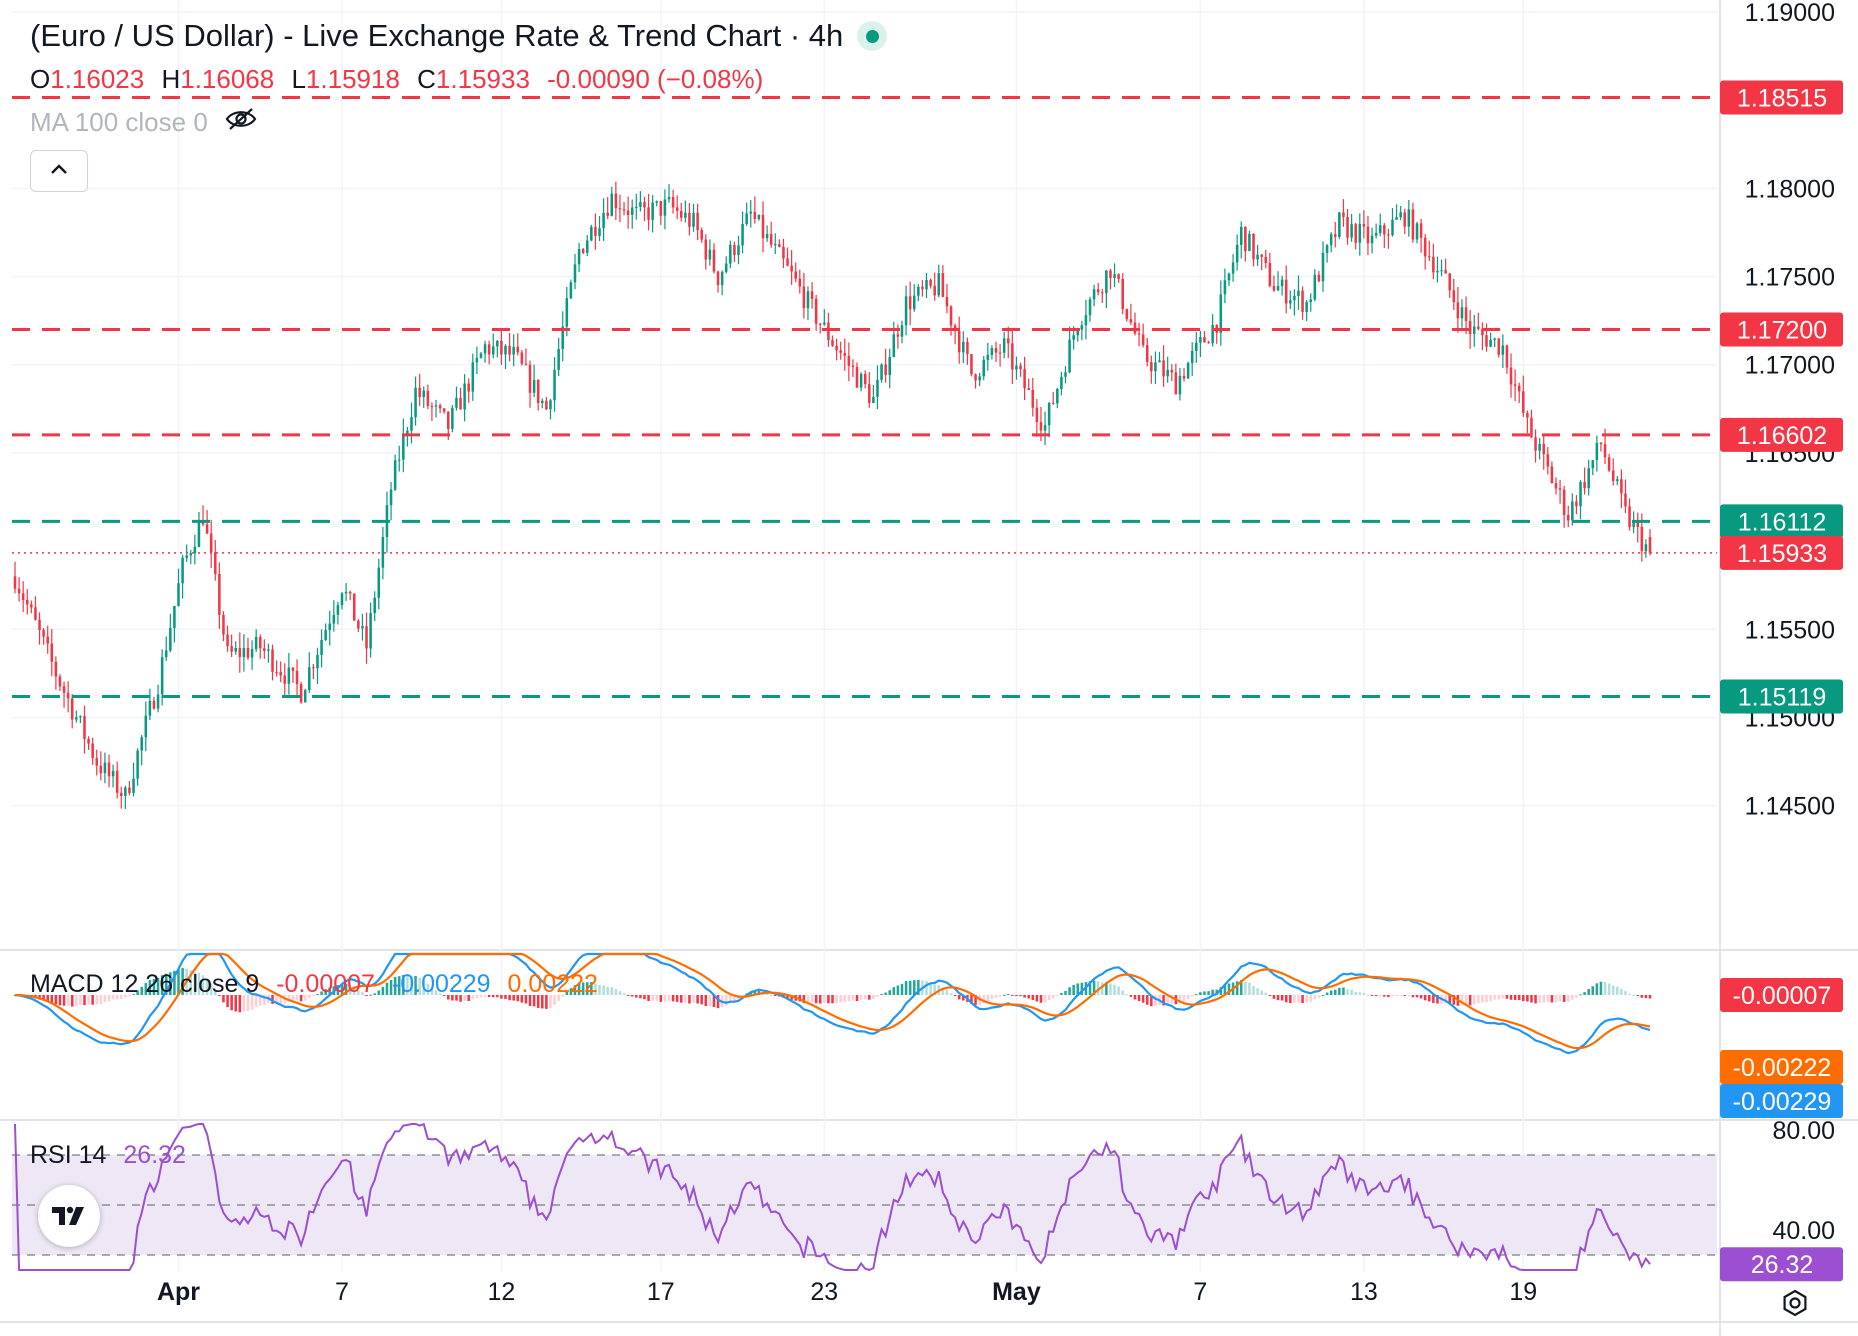 The width and height of the screenshot is (1858, 1336). I want to click on tradingview-logo, so click(69, 1216).